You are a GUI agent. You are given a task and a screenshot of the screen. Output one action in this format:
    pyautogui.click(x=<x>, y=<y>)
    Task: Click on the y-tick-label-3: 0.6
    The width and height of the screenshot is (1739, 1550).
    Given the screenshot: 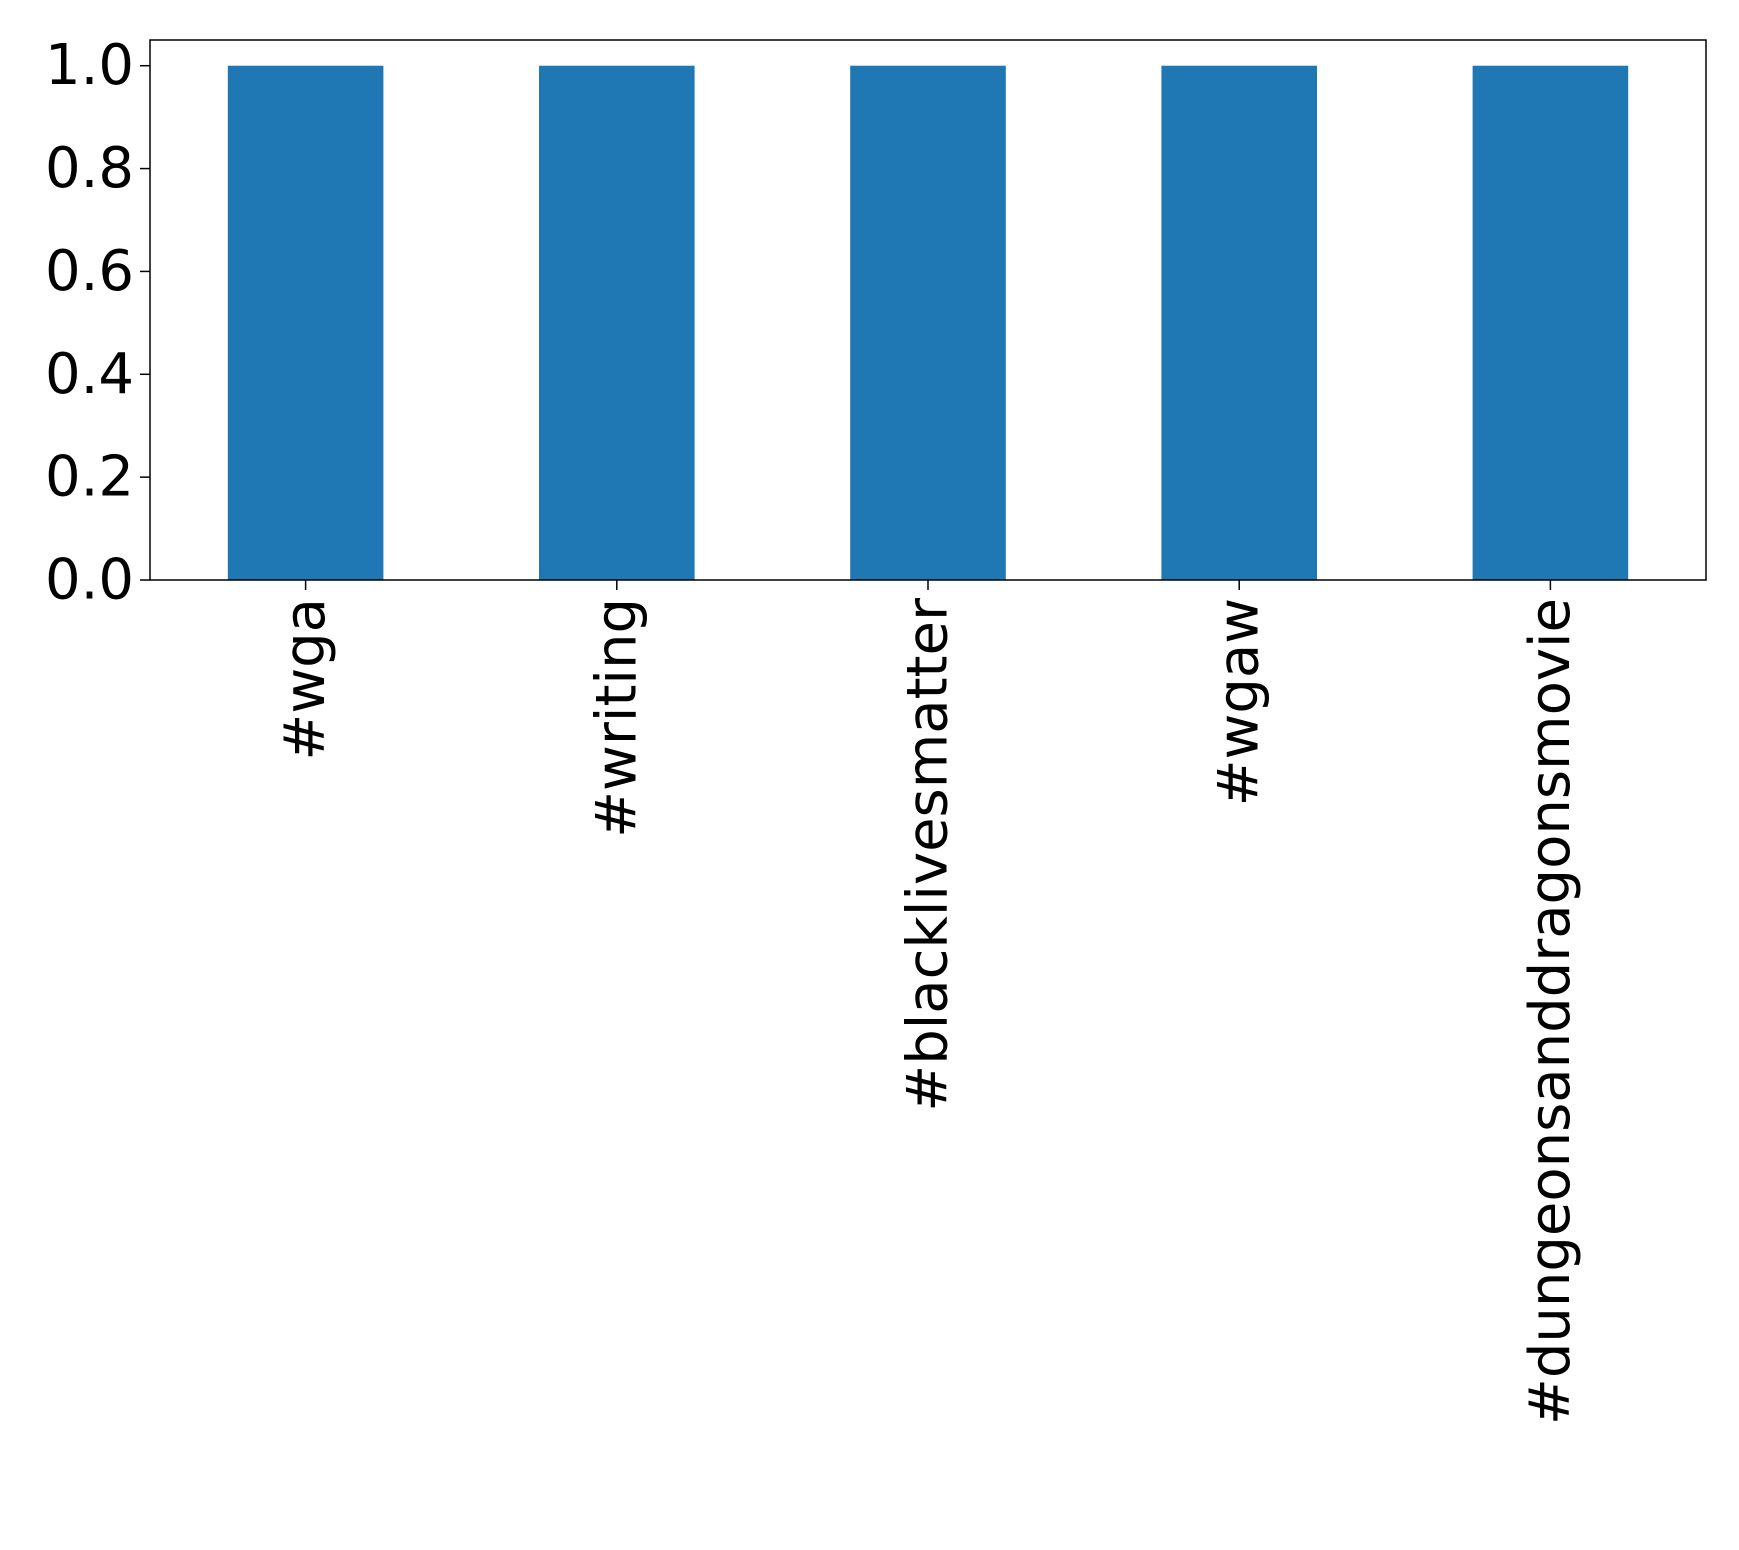 What is the action you would take?
    pyautogui.click(x=89, y=271)
    